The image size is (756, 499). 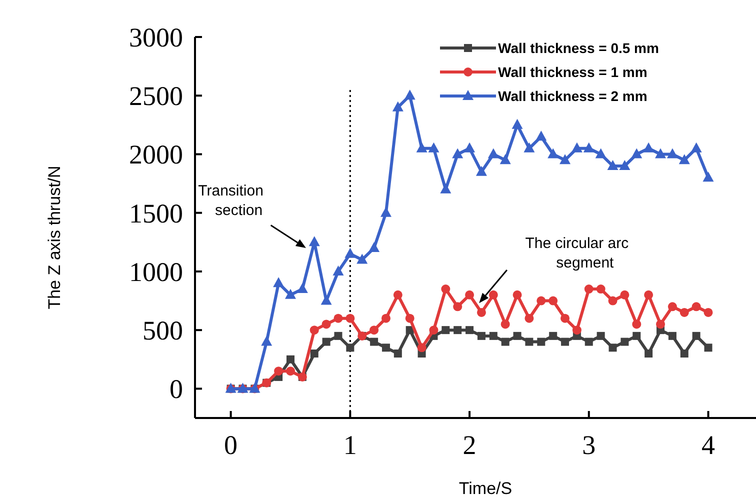 What do you see at coordinates (709, 445) in the screenshot?
I see `x-tick-label: 4` at bounding box center [709, 445].